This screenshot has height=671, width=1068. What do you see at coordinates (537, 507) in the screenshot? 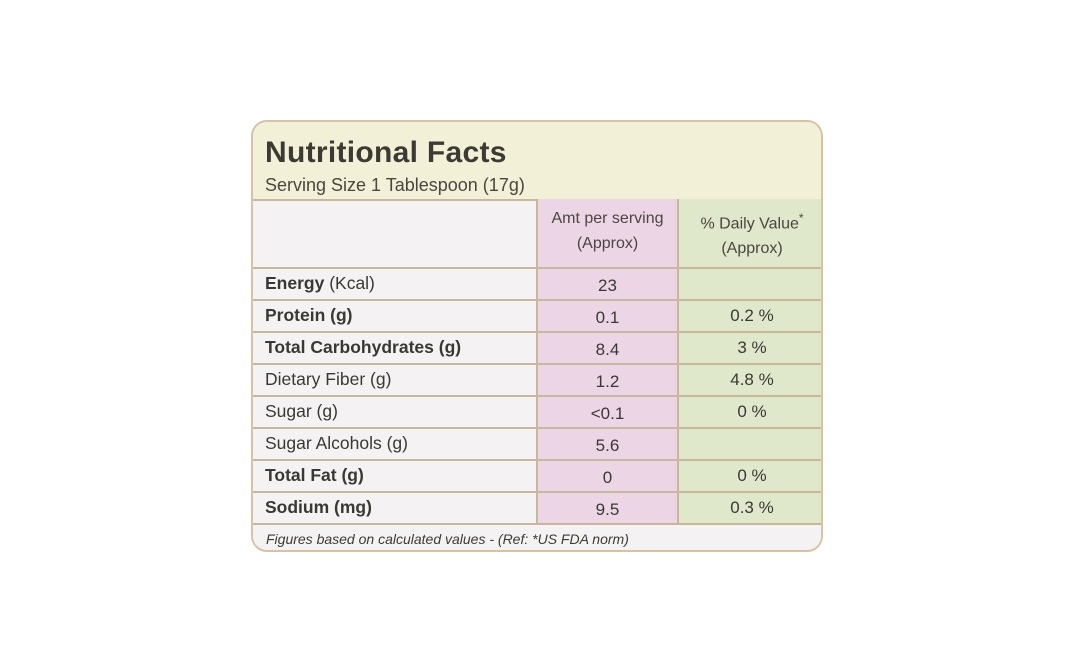
I see `nutrient-row-sodium: Sodium (mg) 9.5 0.3 %` at bounding box center [537, 507].